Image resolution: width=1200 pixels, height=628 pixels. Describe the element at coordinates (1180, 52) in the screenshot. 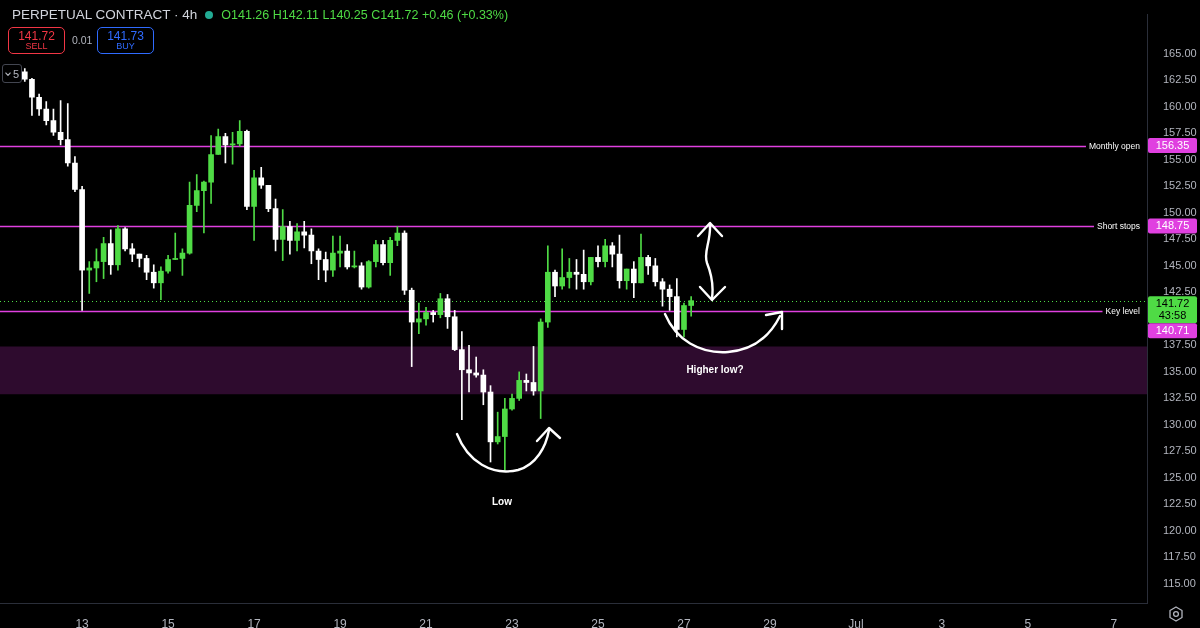

I see `y-tick-label: 165.00` at that location.